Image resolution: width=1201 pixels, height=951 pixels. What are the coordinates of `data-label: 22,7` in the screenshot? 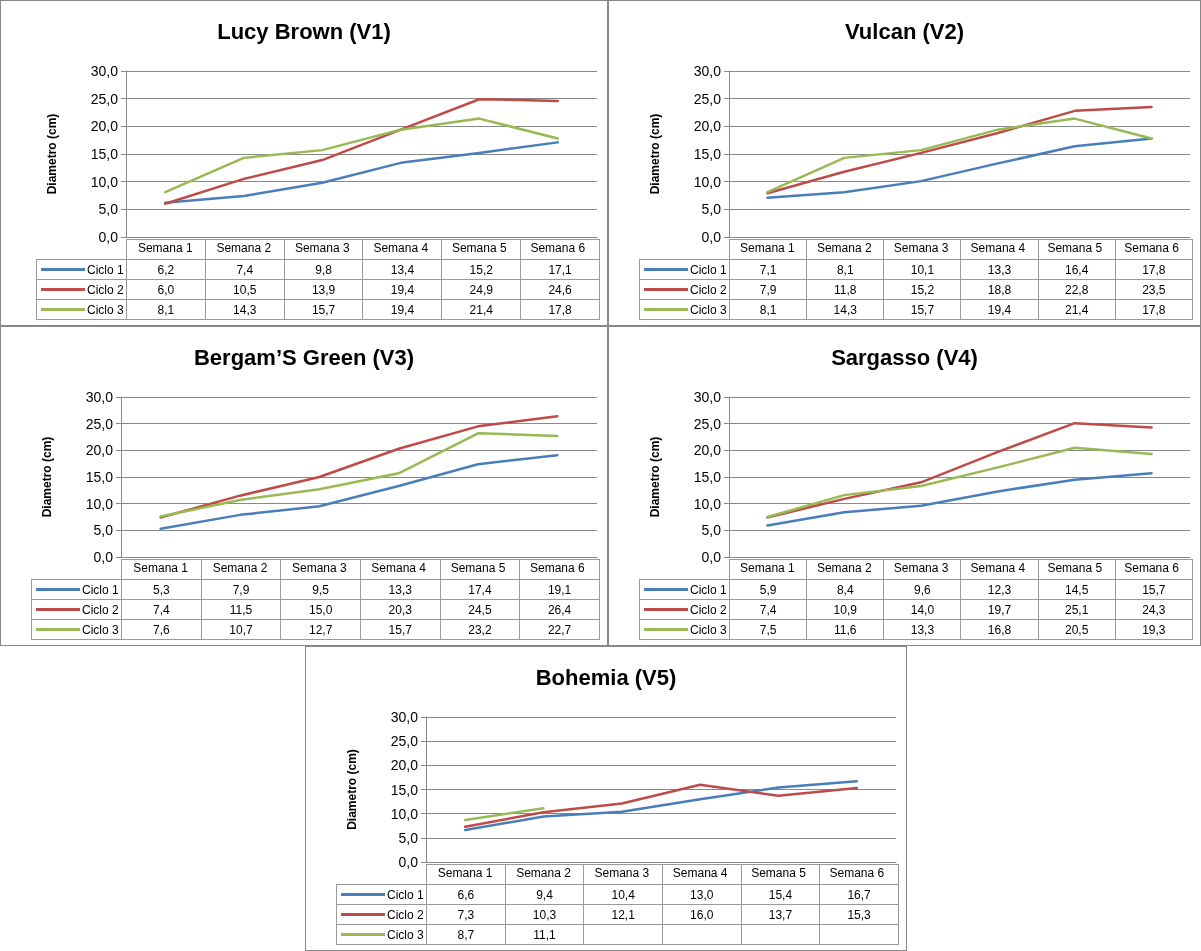 It's located at (559, 629).